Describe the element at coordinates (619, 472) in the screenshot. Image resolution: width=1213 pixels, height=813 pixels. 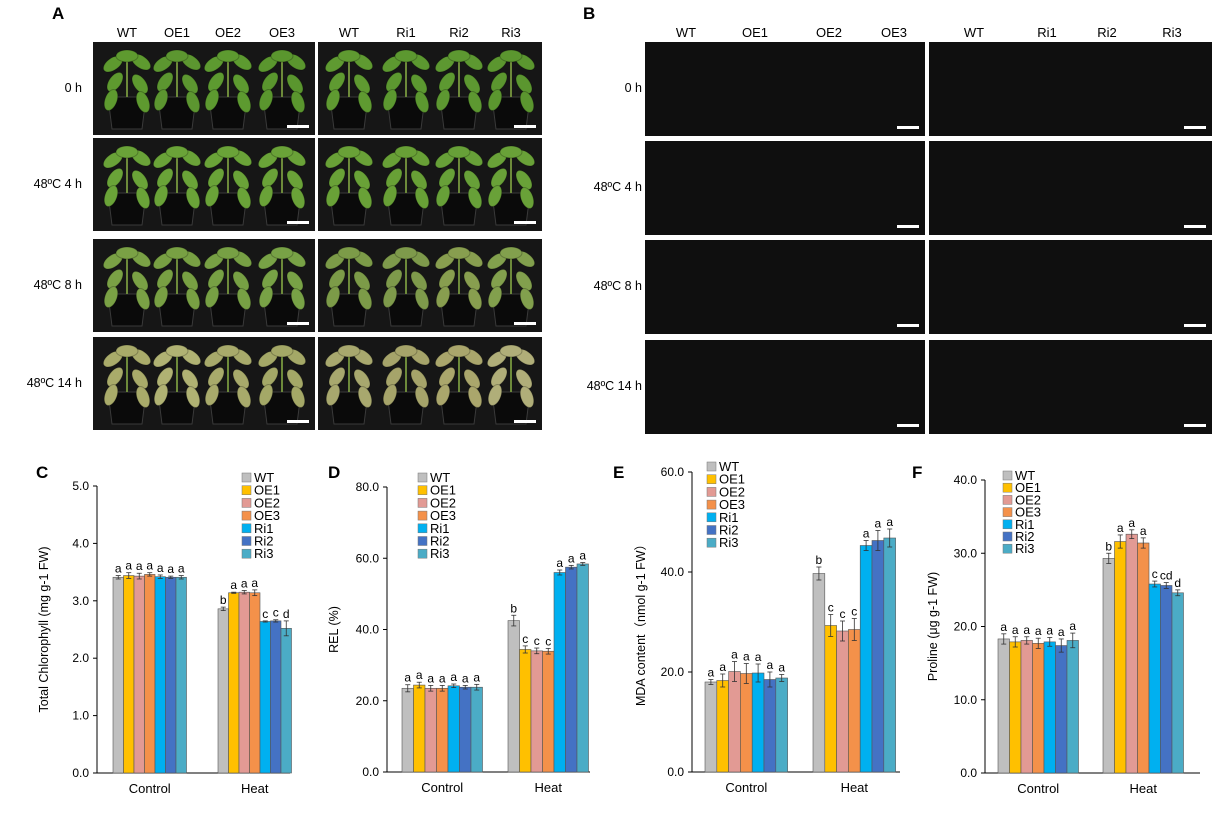
I see `panel-letter-e: E` at that location.